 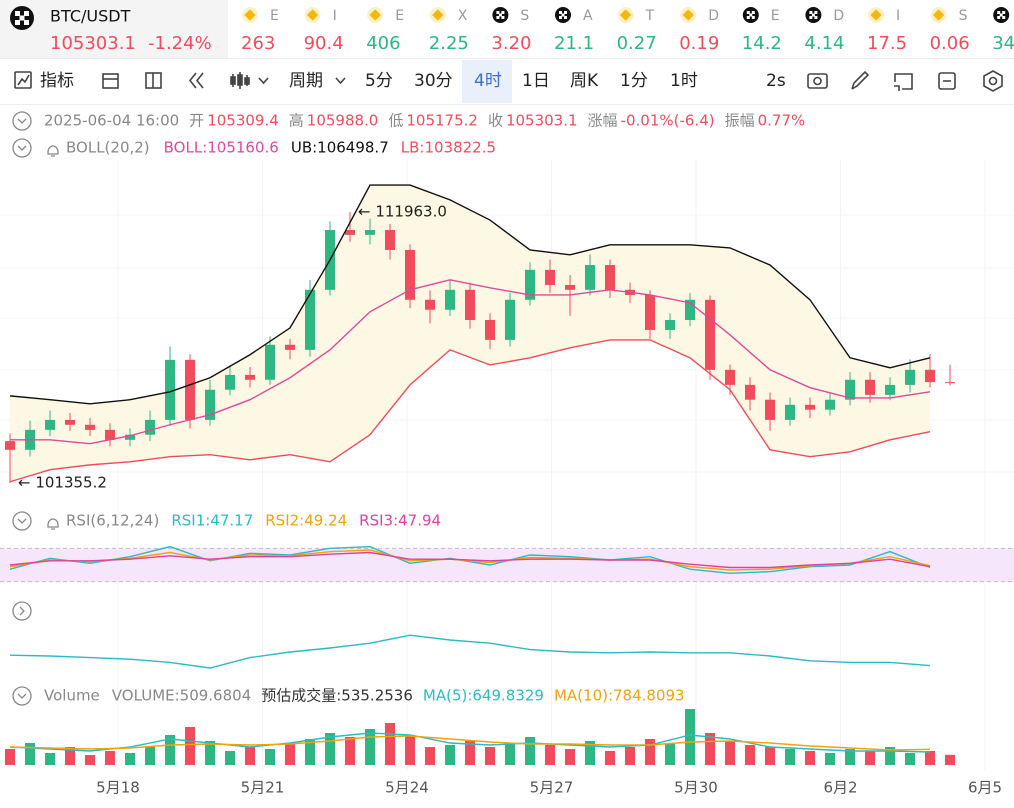 I want to click on ticker-value: 14.2, so click(x=762, y=43).